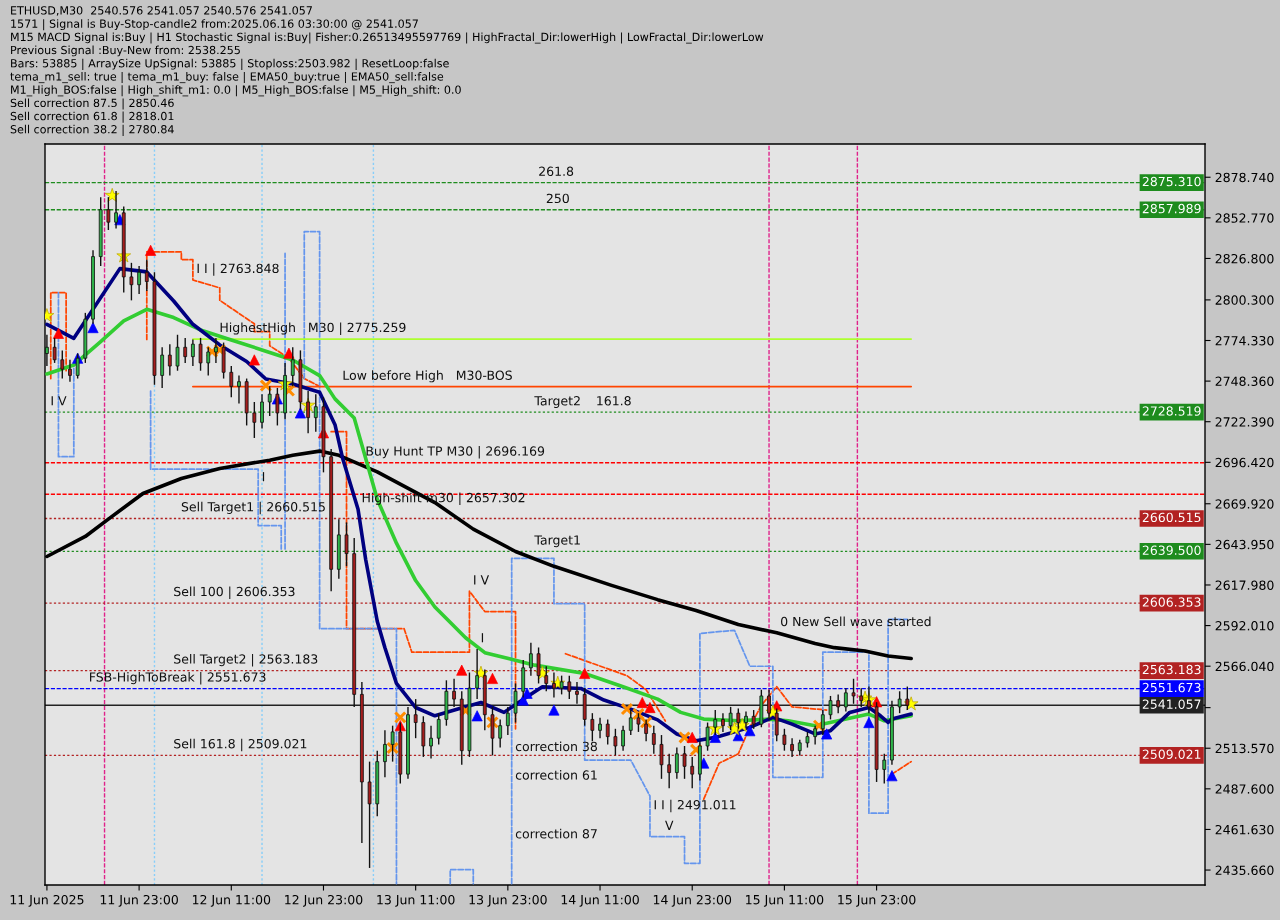 The image size is (1280, 920). I want to click on ref-line-label: 2857.989, so click(1171, 208).